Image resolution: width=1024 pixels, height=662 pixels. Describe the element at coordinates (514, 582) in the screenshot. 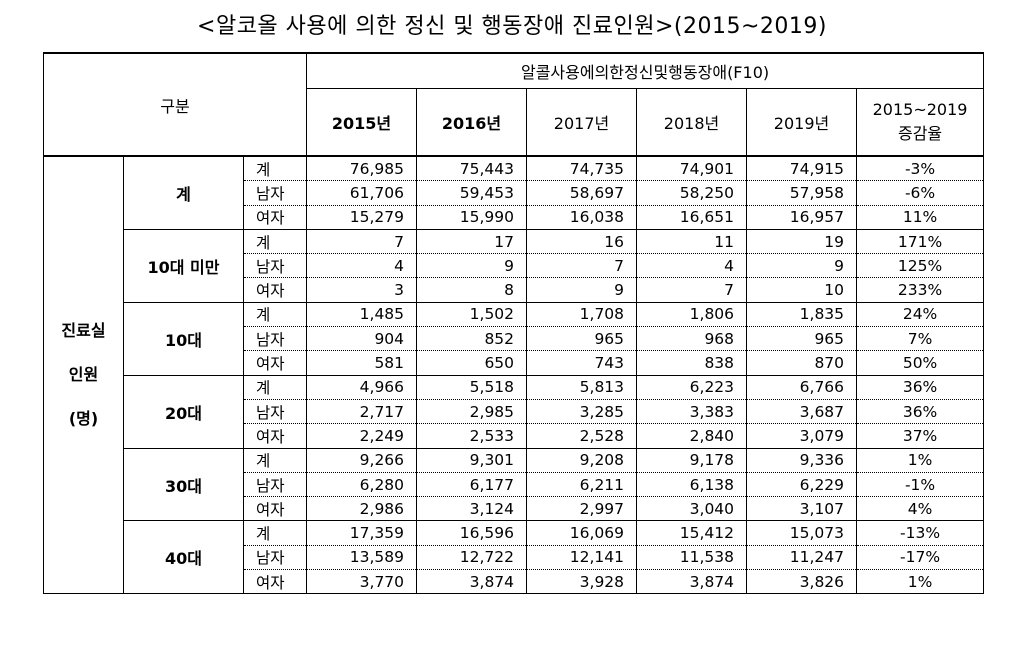

I see `table-row: 여자 3,770 3,874 3,928 3,874 3,826 1%` at that location.